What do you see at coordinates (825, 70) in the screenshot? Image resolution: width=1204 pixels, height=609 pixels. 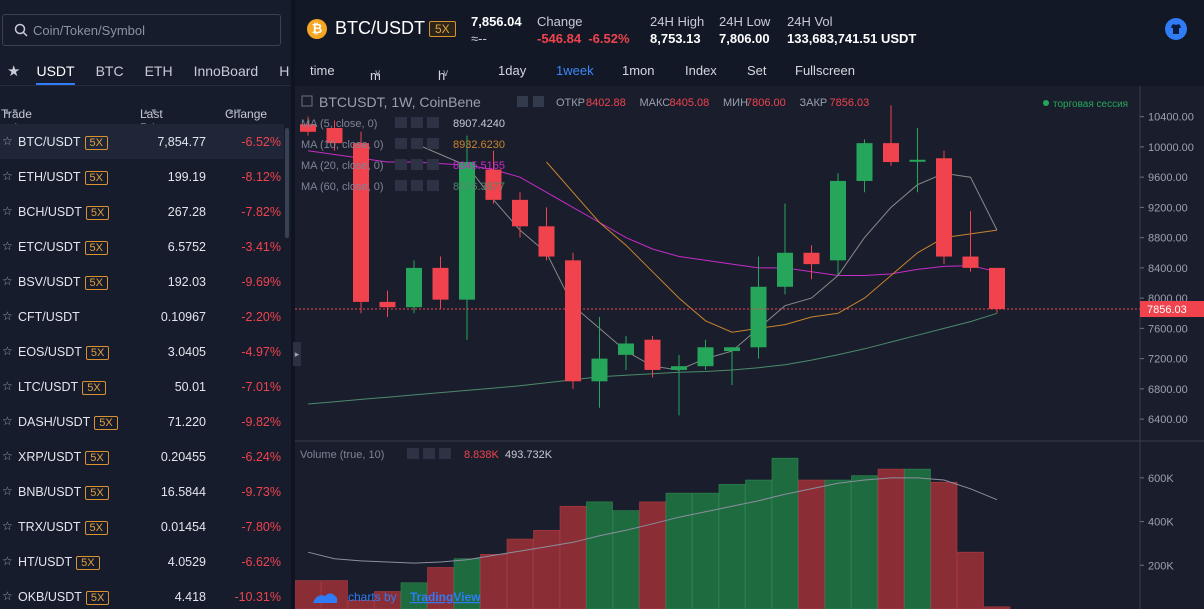 I see `toolbar-fullscreen: Fullscreen` at bounding box center [825, 70].